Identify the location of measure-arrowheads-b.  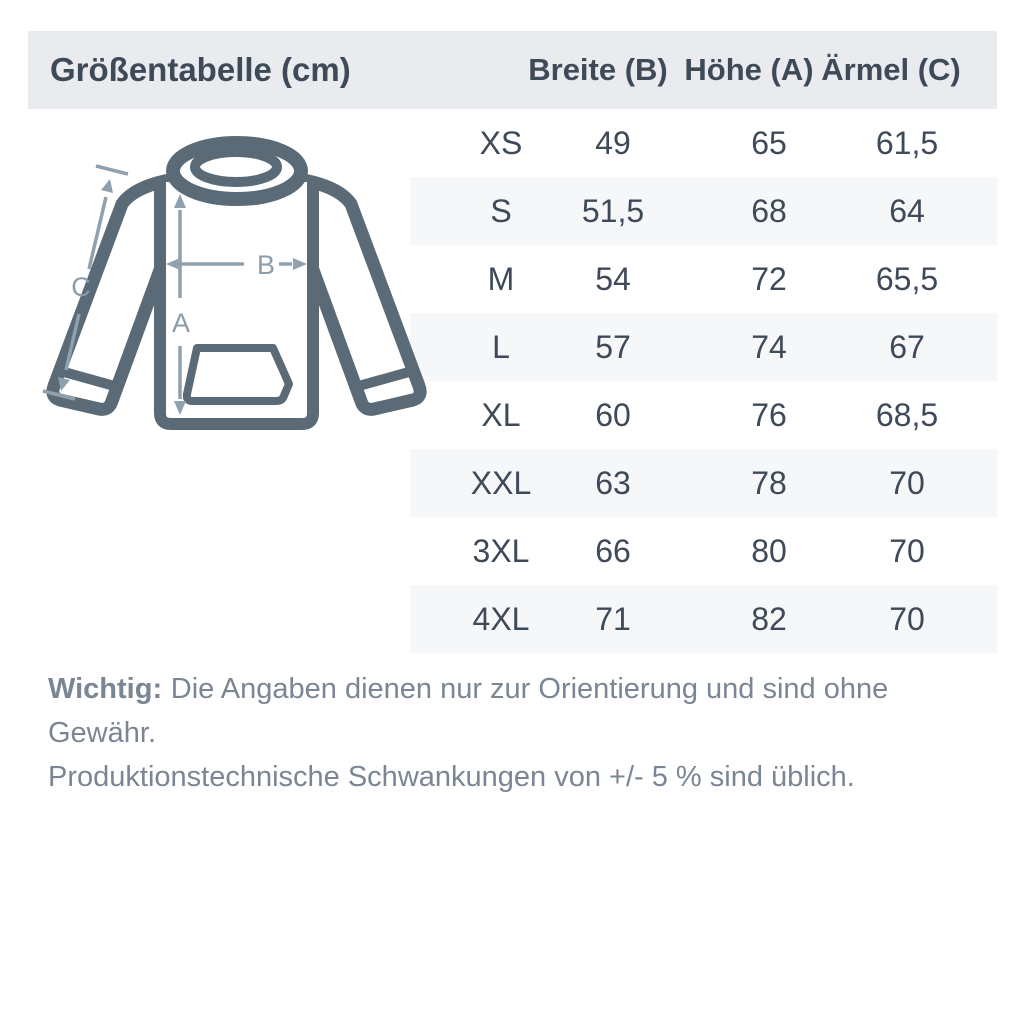
(236, 264).